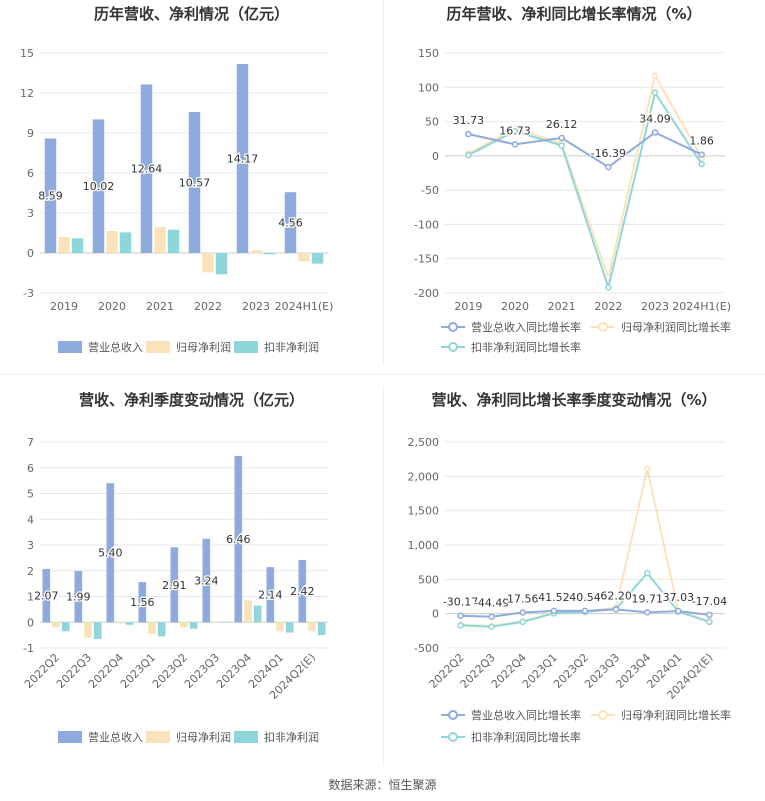  Describe the element at coordinates (383, 182) in the screenshot. I see `divider-top` at that location.